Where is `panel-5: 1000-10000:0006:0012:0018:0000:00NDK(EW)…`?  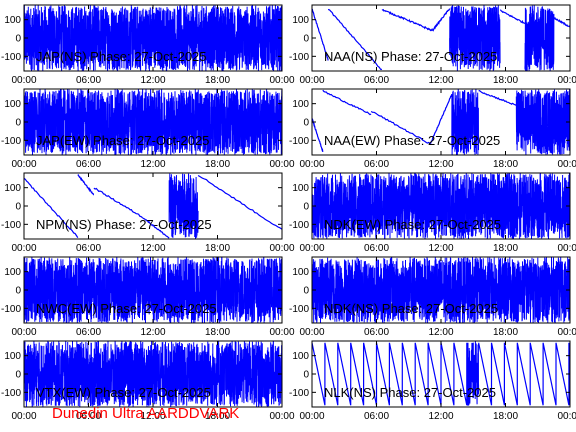 panel-5: 1000-10000:0006:0012:0018:0000:00NDK(EW)… is located at coordinates (432, 213).